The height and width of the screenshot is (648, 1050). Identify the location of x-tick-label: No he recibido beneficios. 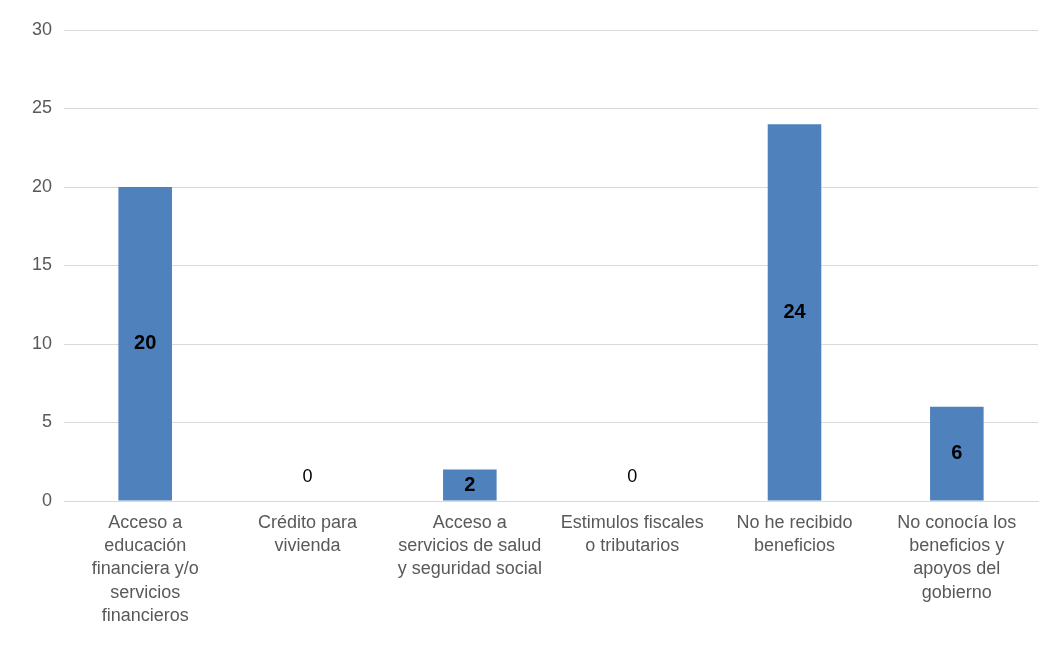
(794, 533).